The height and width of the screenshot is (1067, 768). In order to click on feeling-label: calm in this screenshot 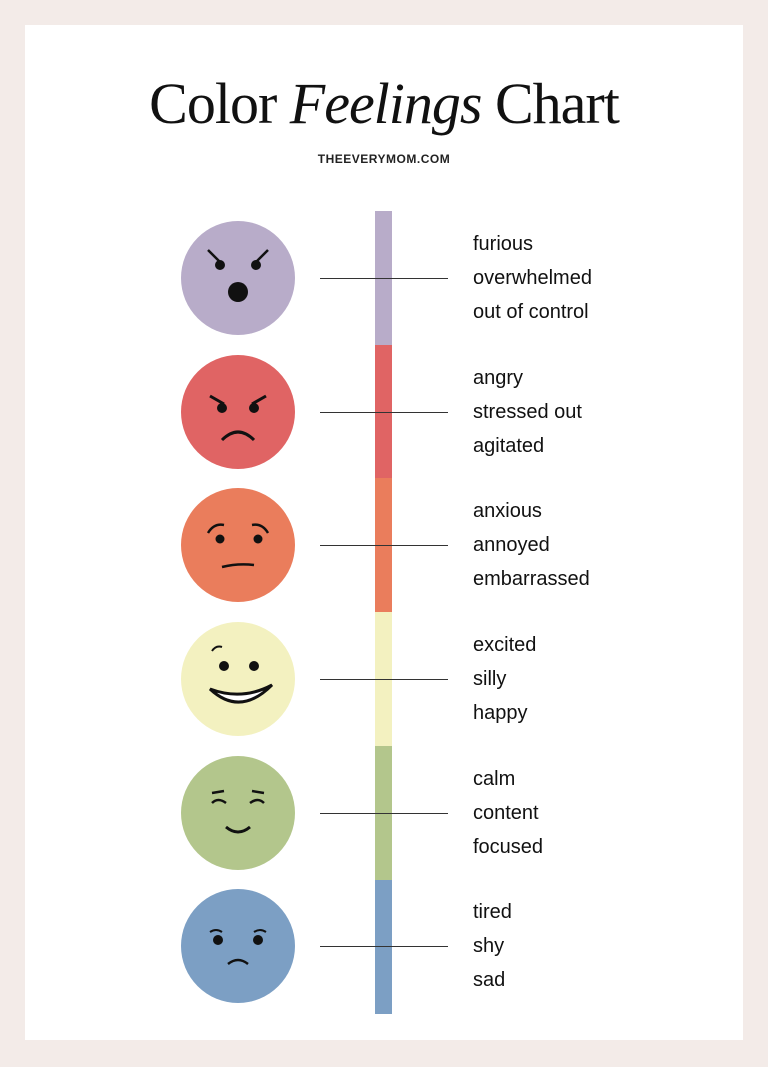, I will do `click(494, 779)`.